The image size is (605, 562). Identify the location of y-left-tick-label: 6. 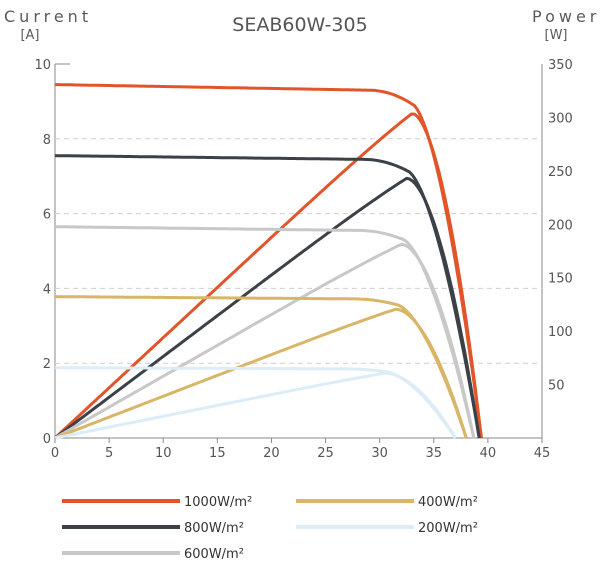
(47, 215).